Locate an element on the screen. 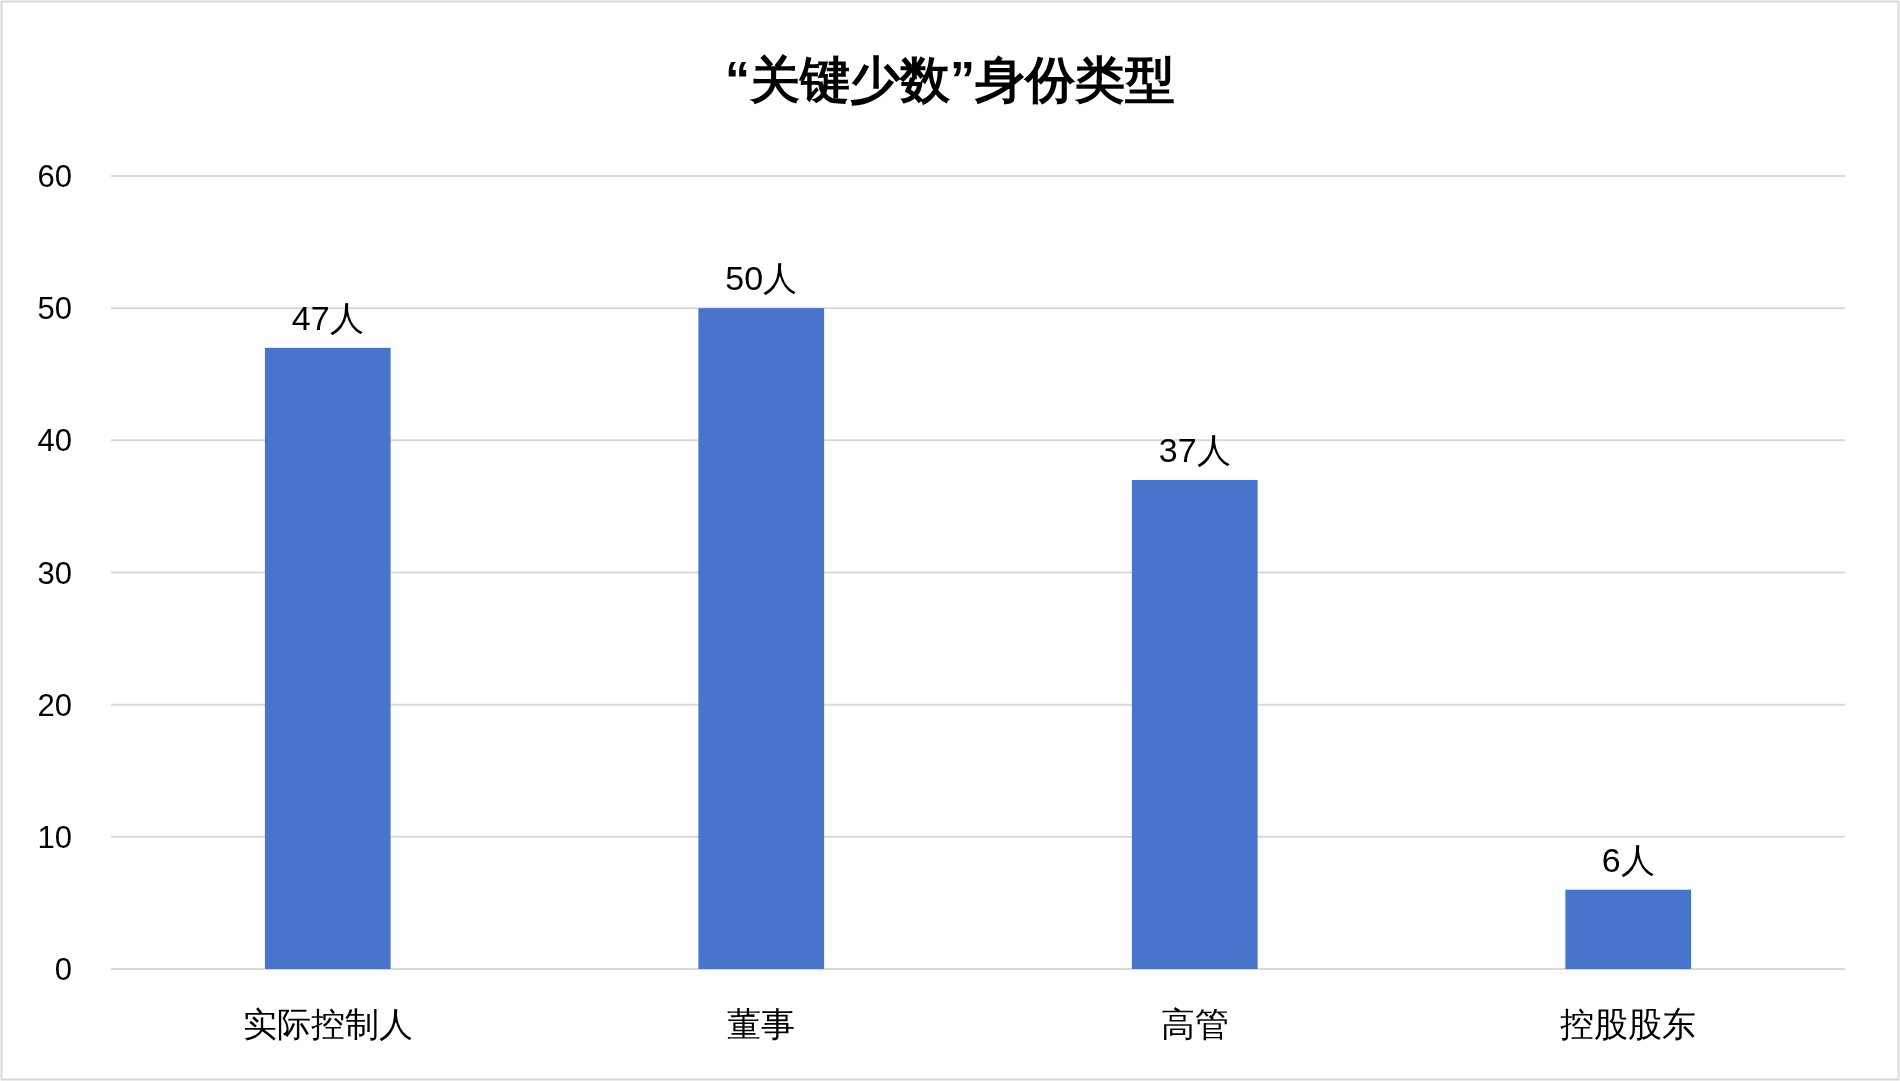  y-tick-label: 50 is located at coordinates (54, 309).